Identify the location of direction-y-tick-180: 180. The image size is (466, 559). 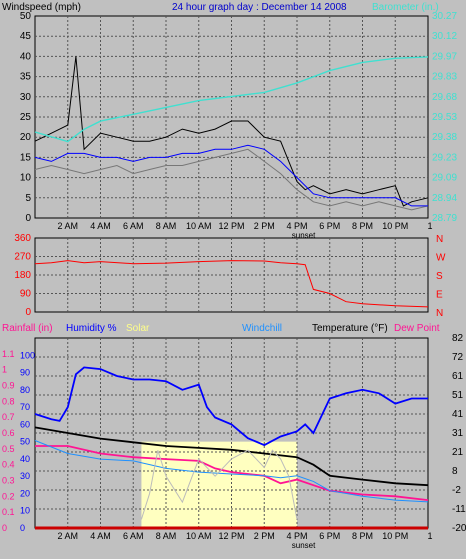
(22, 275).